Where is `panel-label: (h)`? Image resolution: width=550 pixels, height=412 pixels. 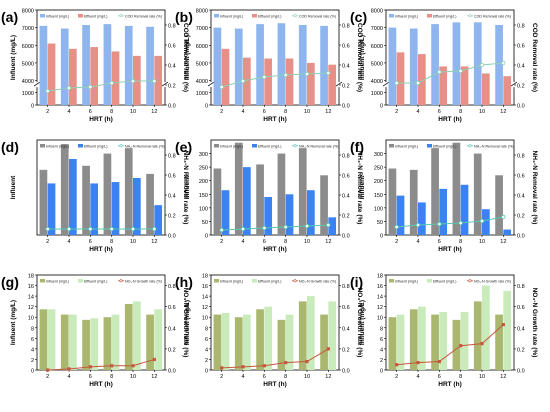 panel-label: (h) is located at coordinates (184, 282).